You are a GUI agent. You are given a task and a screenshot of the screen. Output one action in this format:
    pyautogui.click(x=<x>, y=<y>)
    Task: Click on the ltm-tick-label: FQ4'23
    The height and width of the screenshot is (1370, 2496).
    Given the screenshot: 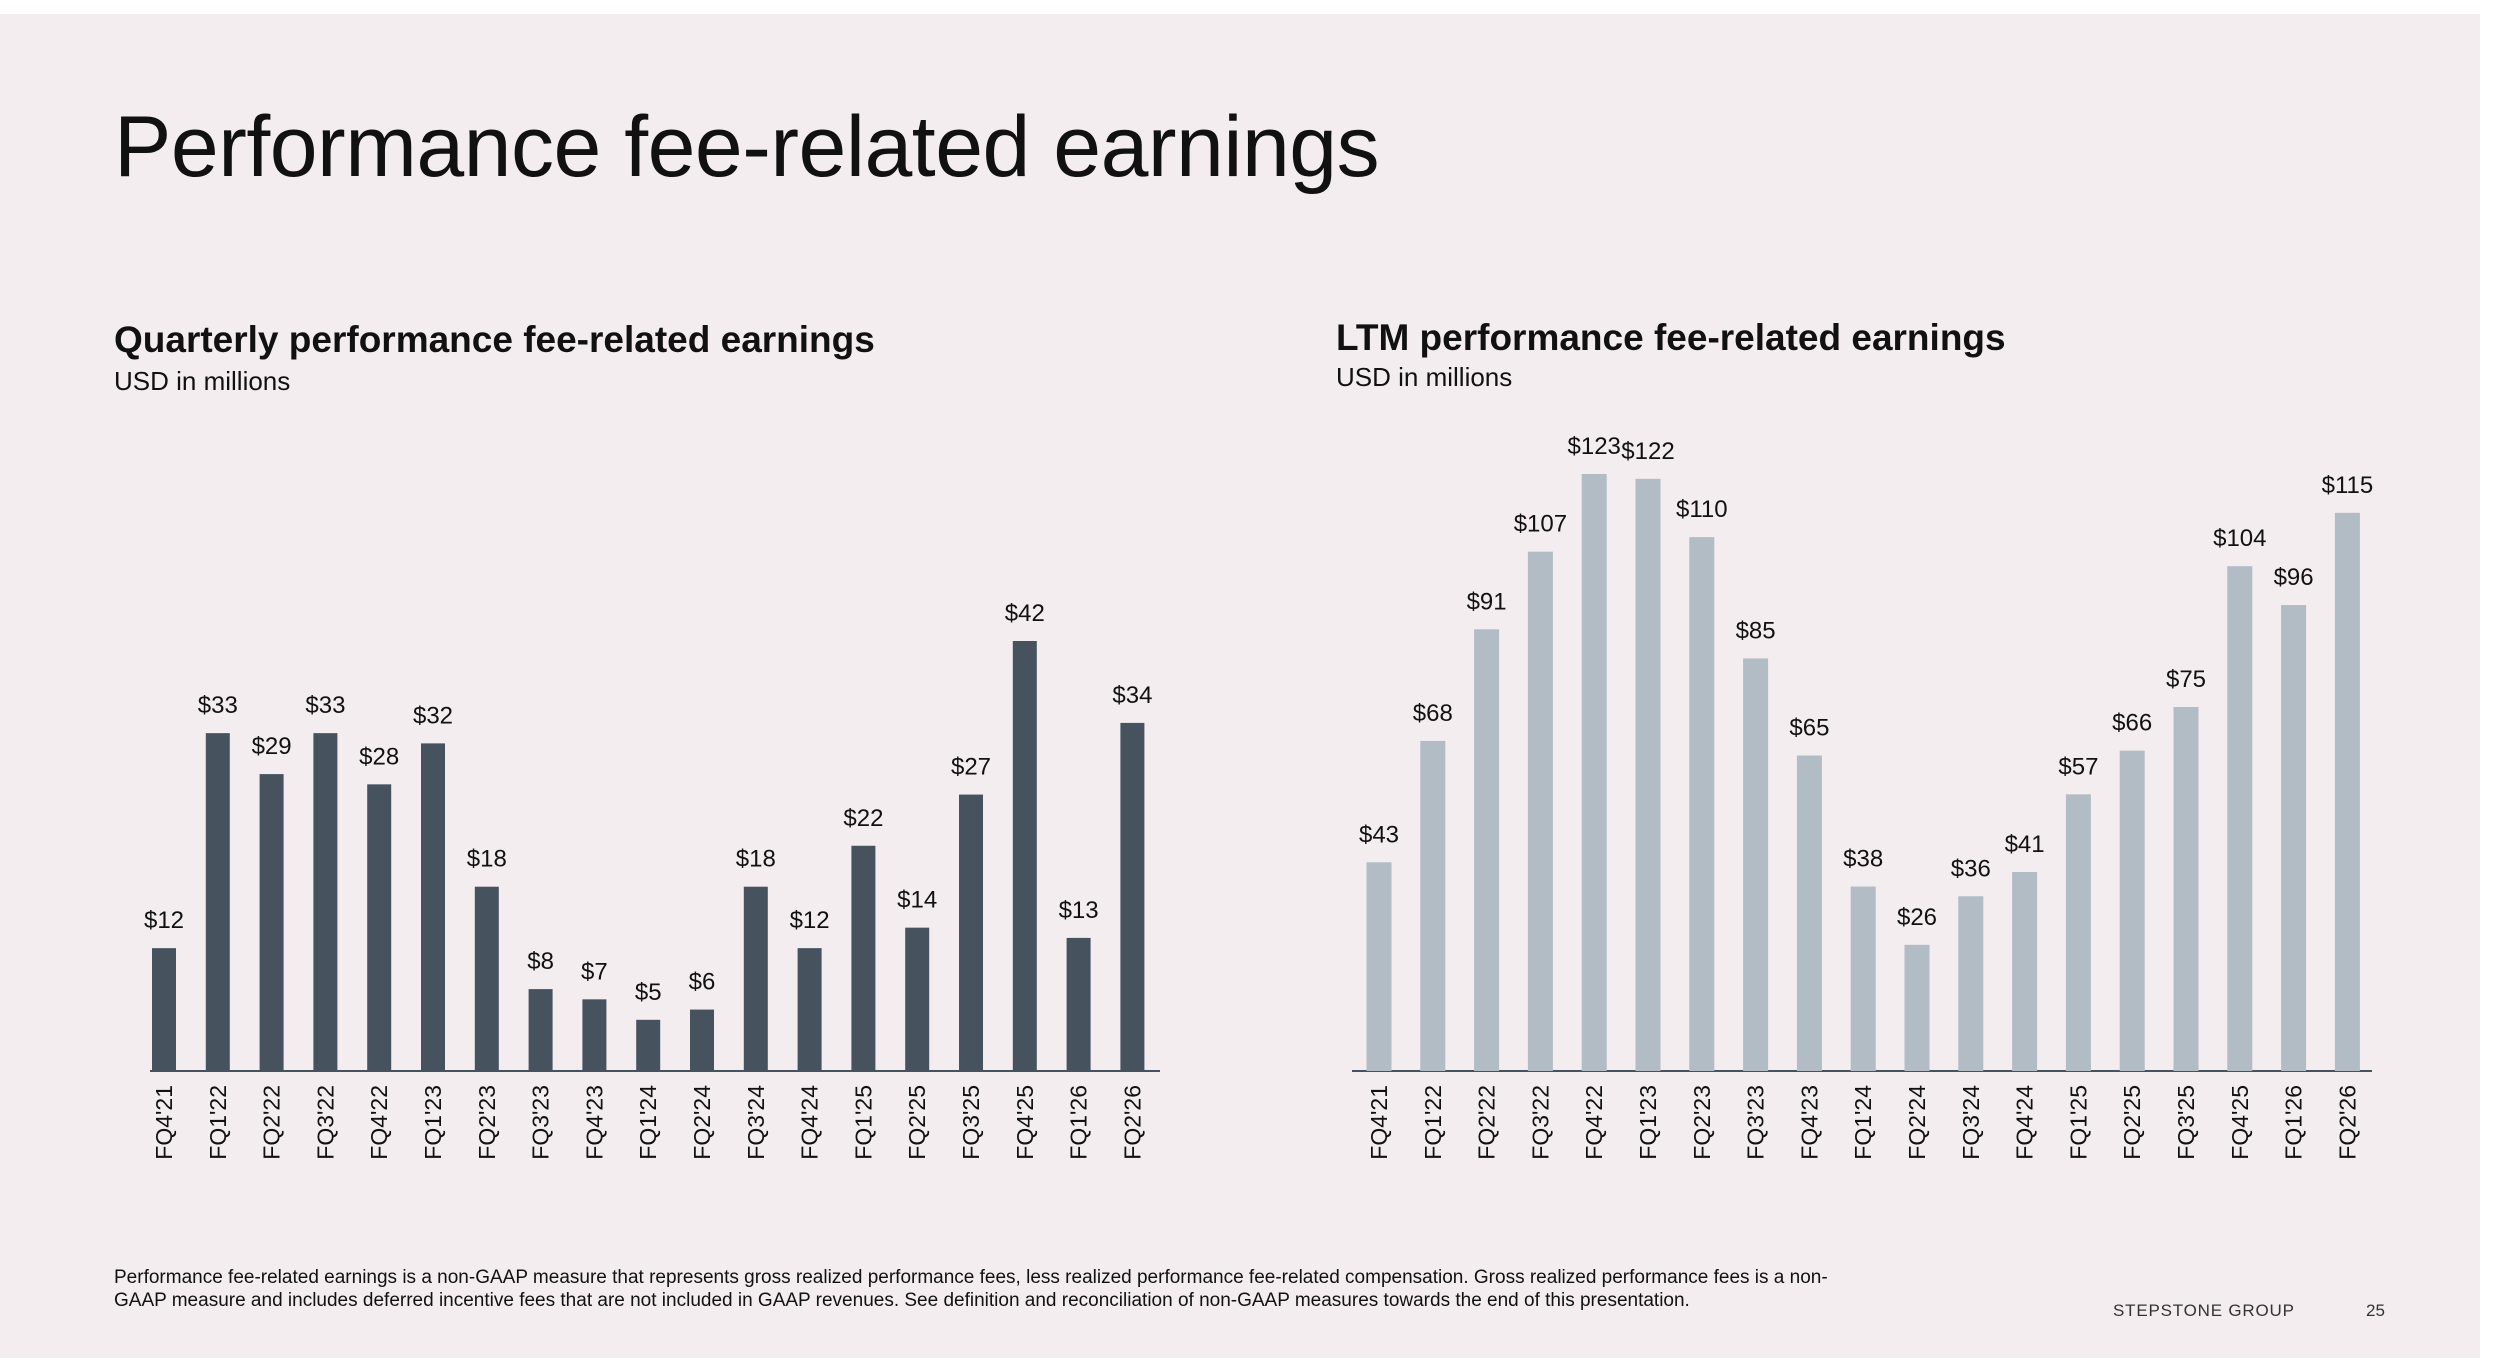 What is the action you would take?
    pyautogui.click(x=1809, y=1122)
    